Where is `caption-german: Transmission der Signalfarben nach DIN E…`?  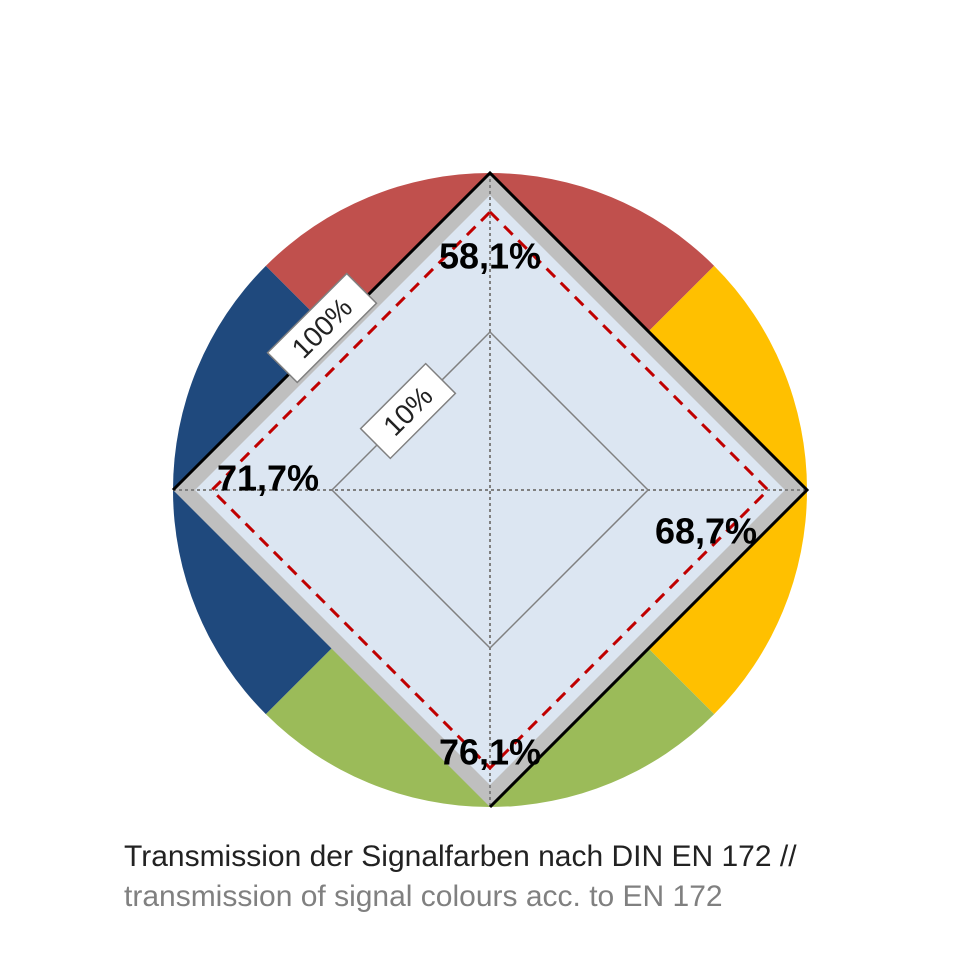
caption-german: Transmission der Signalfarben nach DIN E… is located at coordinates (460, 856).